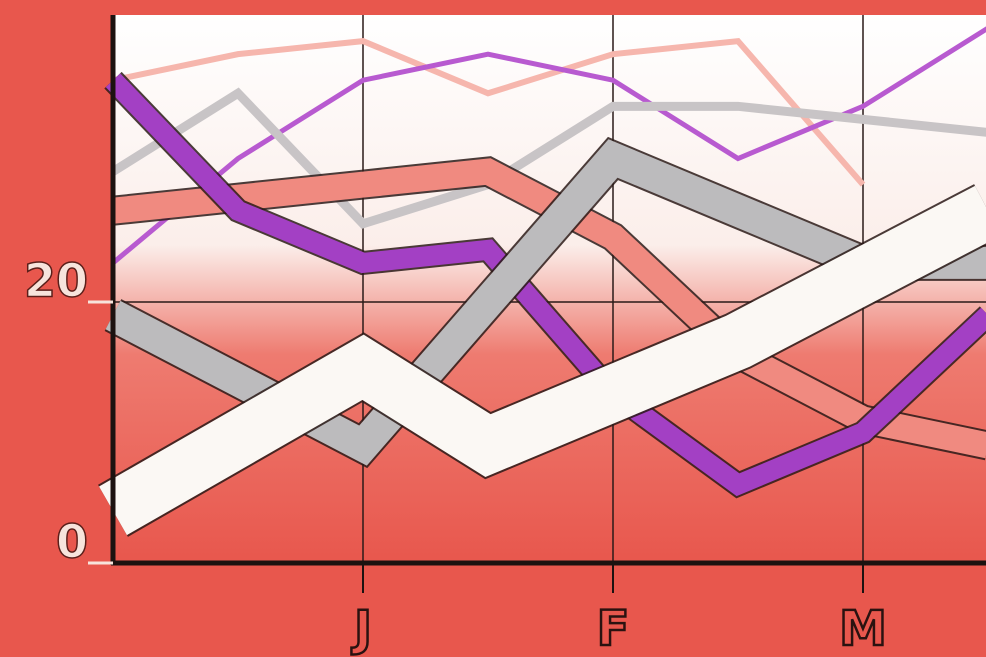  What do you see at coordinates (56, 281) in the screenshot?
I see `y-tick-label: 20` at bounding box center [56, 281].